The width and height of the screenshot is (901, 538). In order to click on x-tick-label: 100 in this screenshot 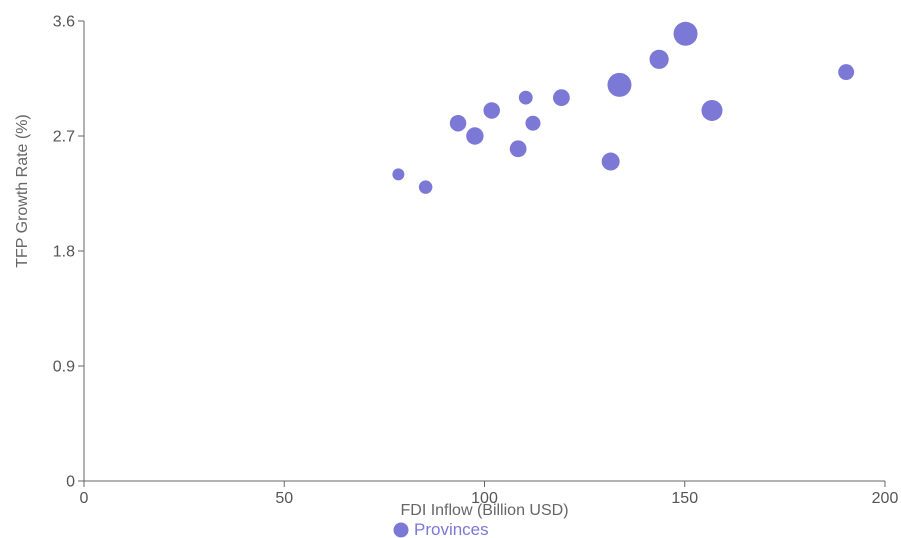, I will do `click(484, 498)`.